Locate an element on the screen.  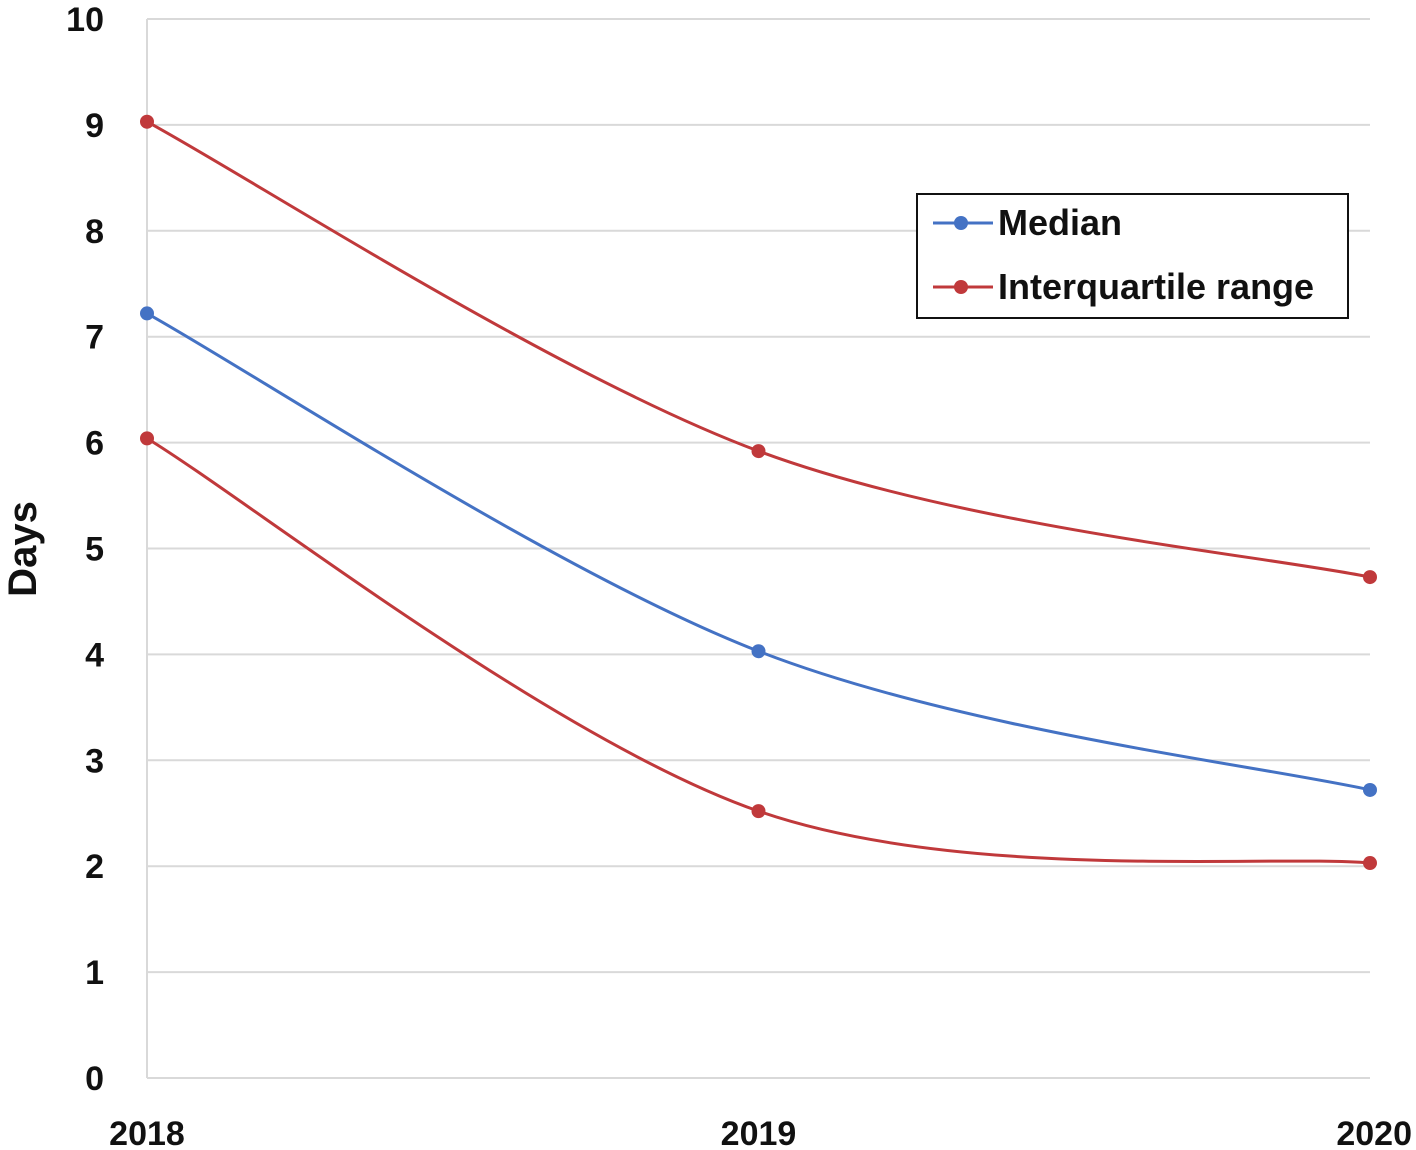
legend-box is located at coordinates (1132, 256).